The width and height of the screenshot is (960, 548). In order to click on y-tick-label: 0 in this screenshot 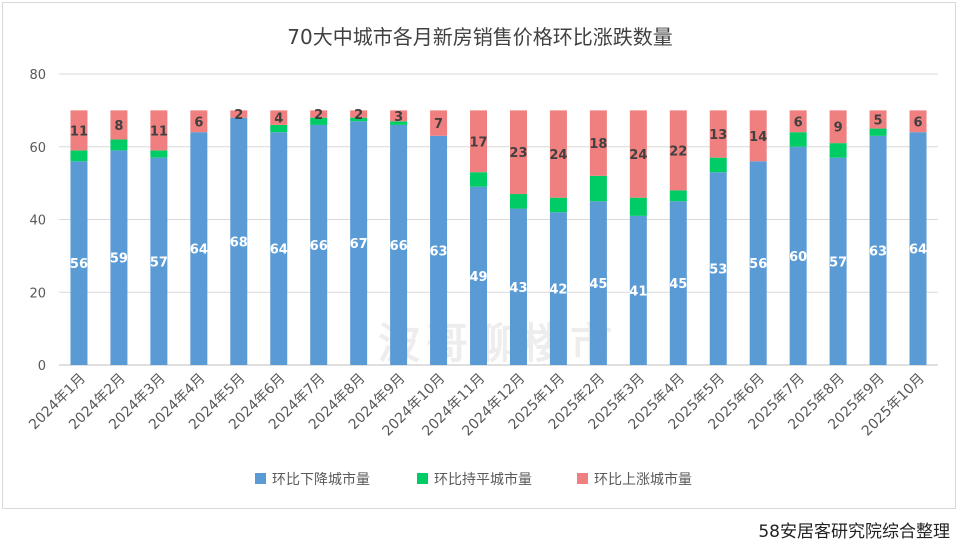, I will do `click(42, 366)`.